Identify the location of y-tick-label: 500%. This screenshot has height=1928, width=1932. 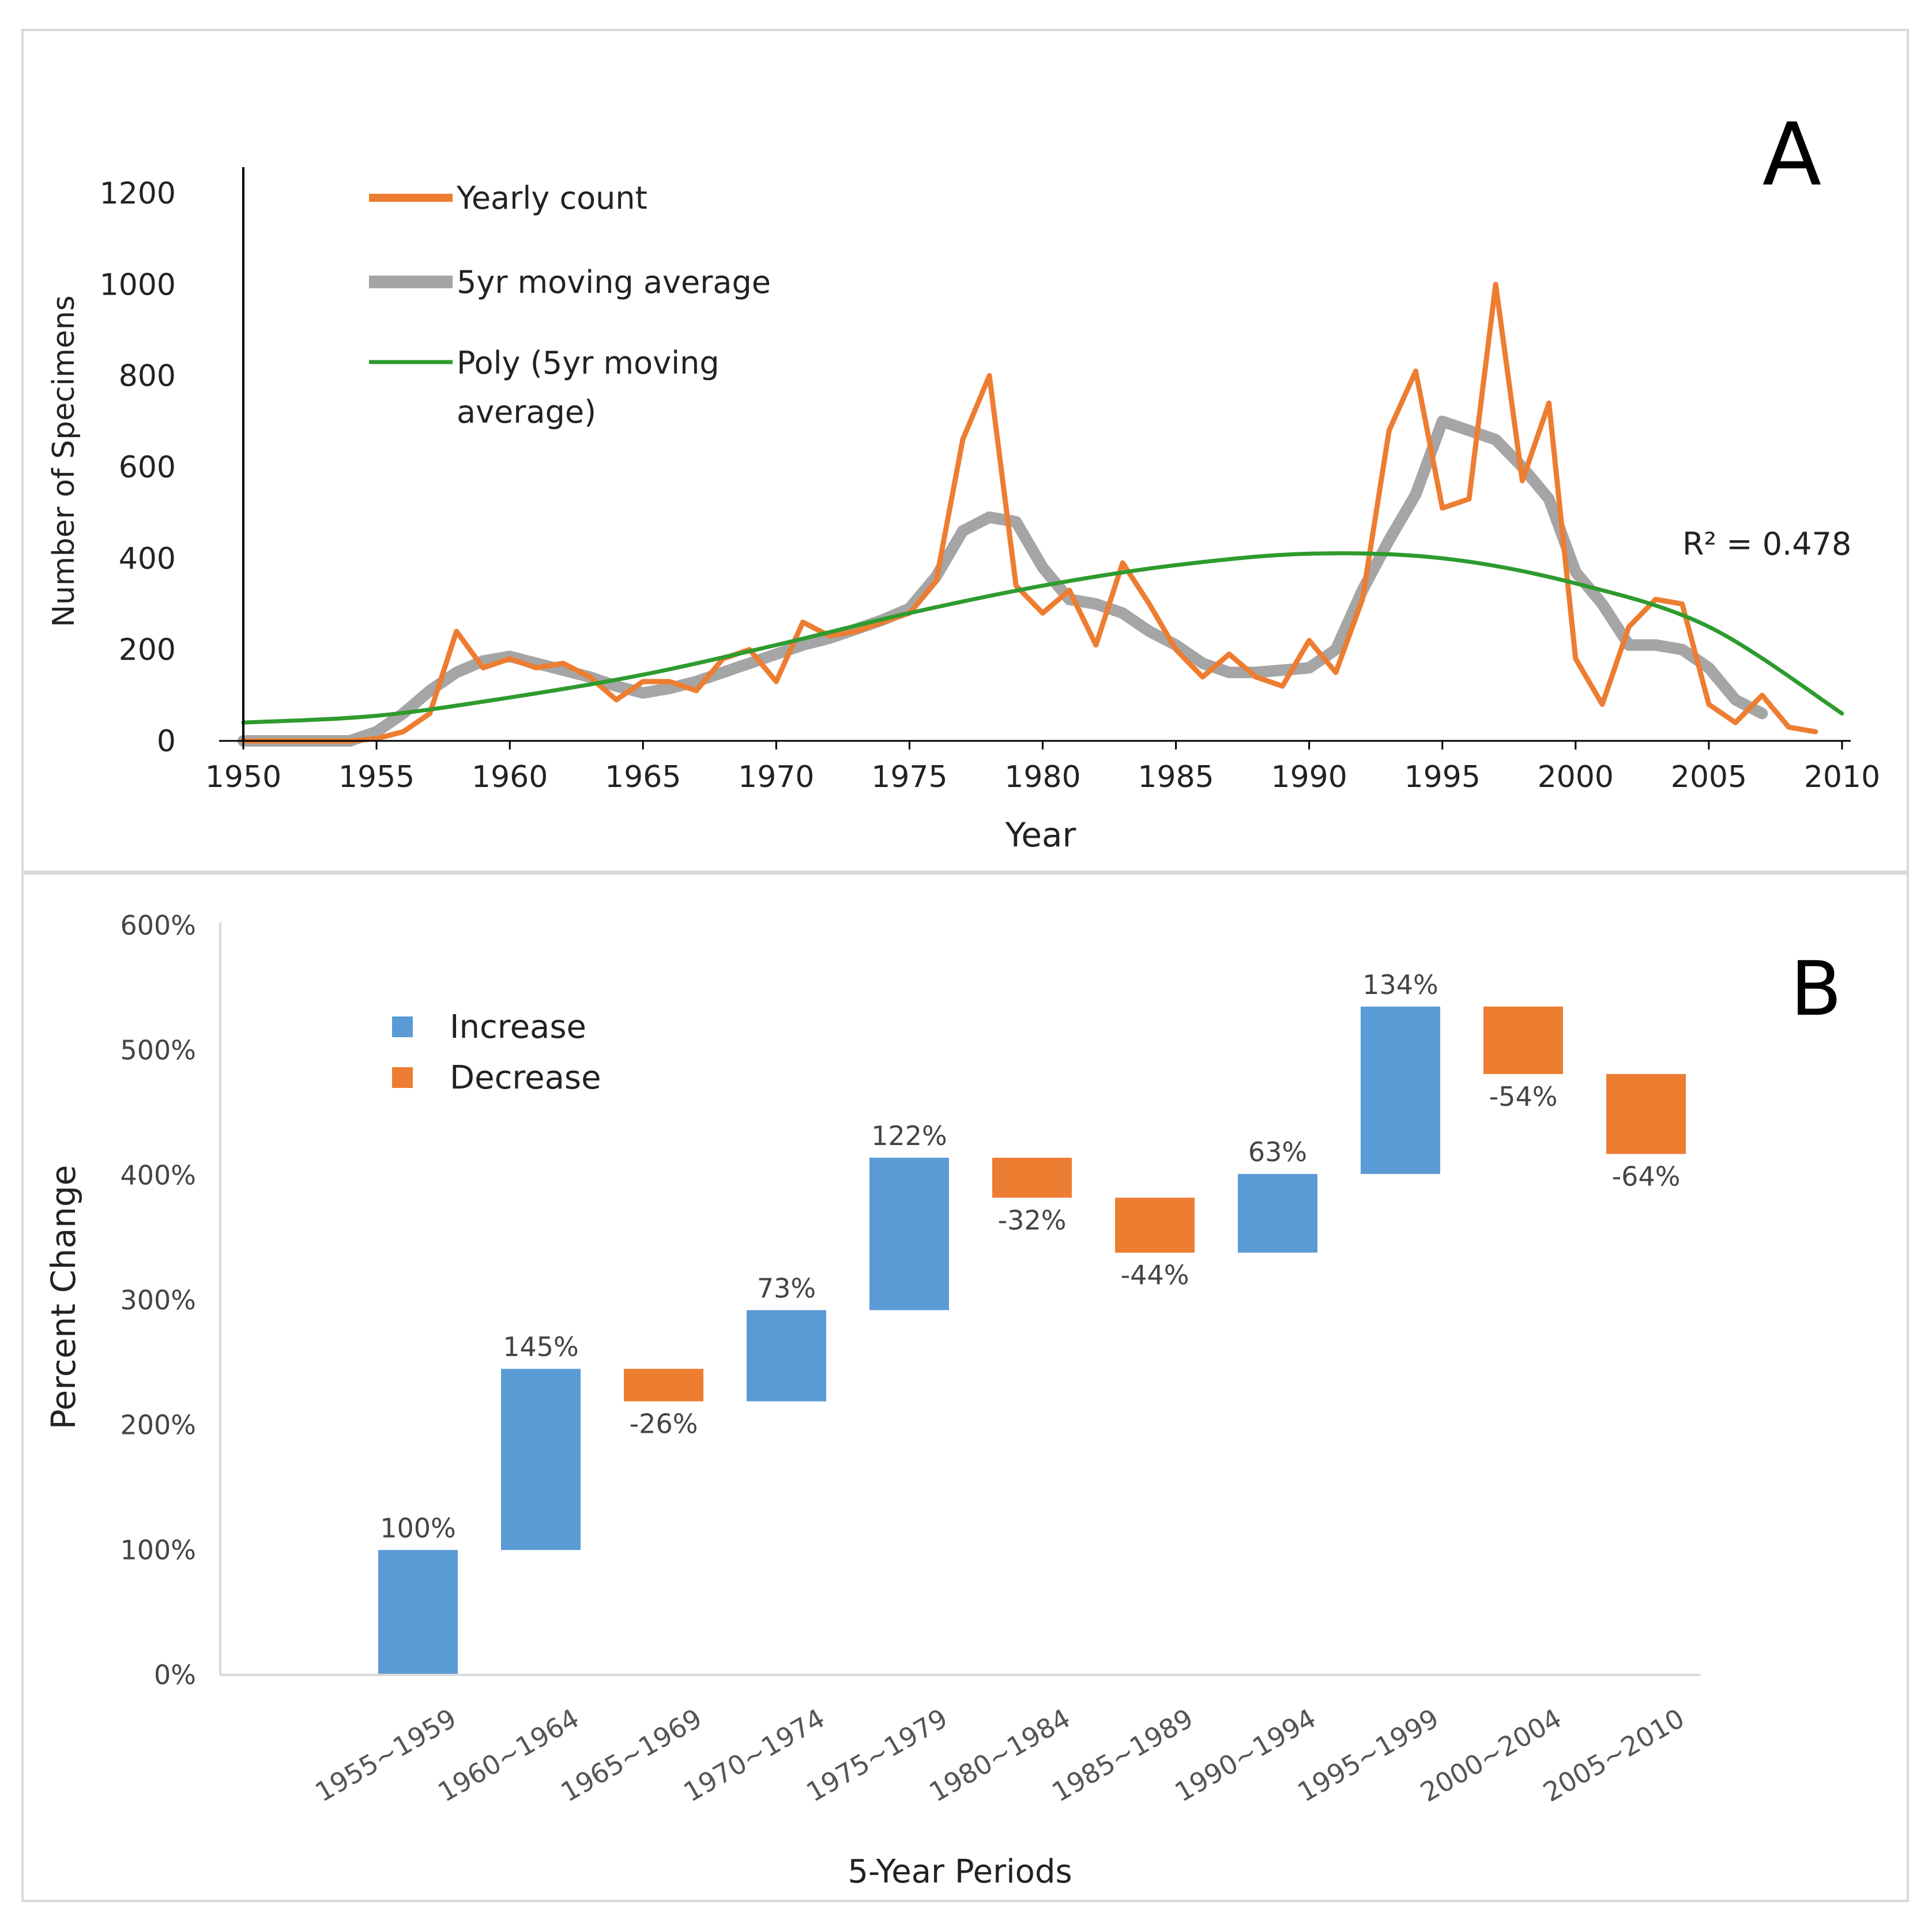
(158, 1050).